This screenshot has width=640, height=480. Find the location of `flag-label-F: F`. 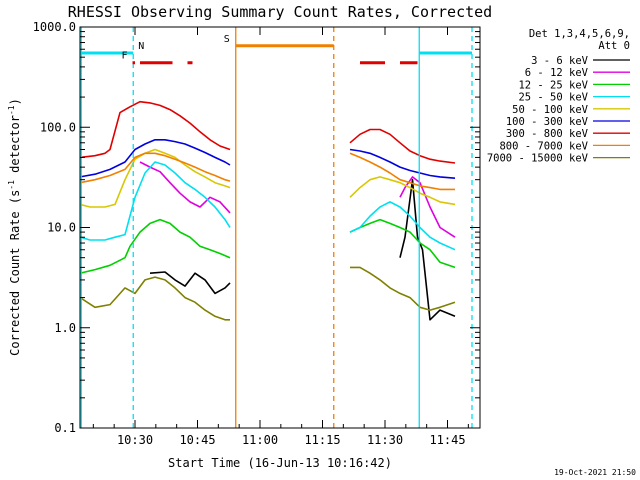

flag-label-F: F is located at coordinates (124, 56).